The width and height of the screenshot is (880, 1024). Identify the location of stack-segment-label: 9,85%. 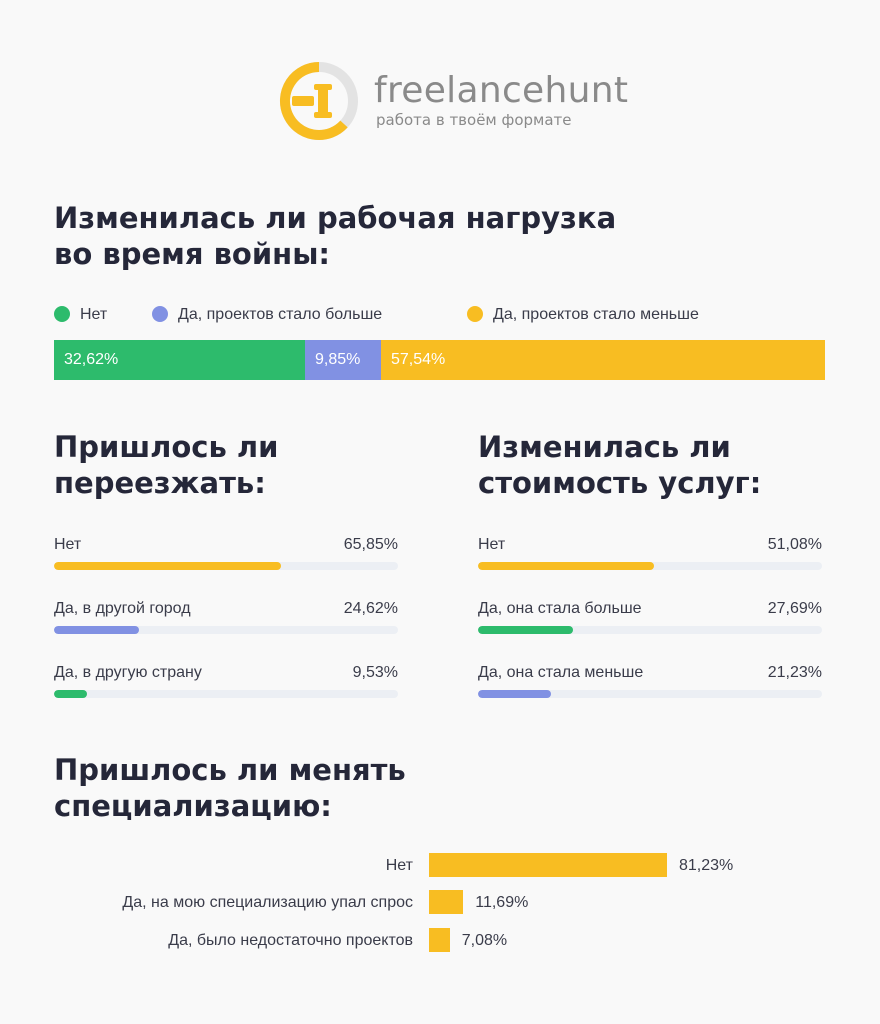
(338, 359).